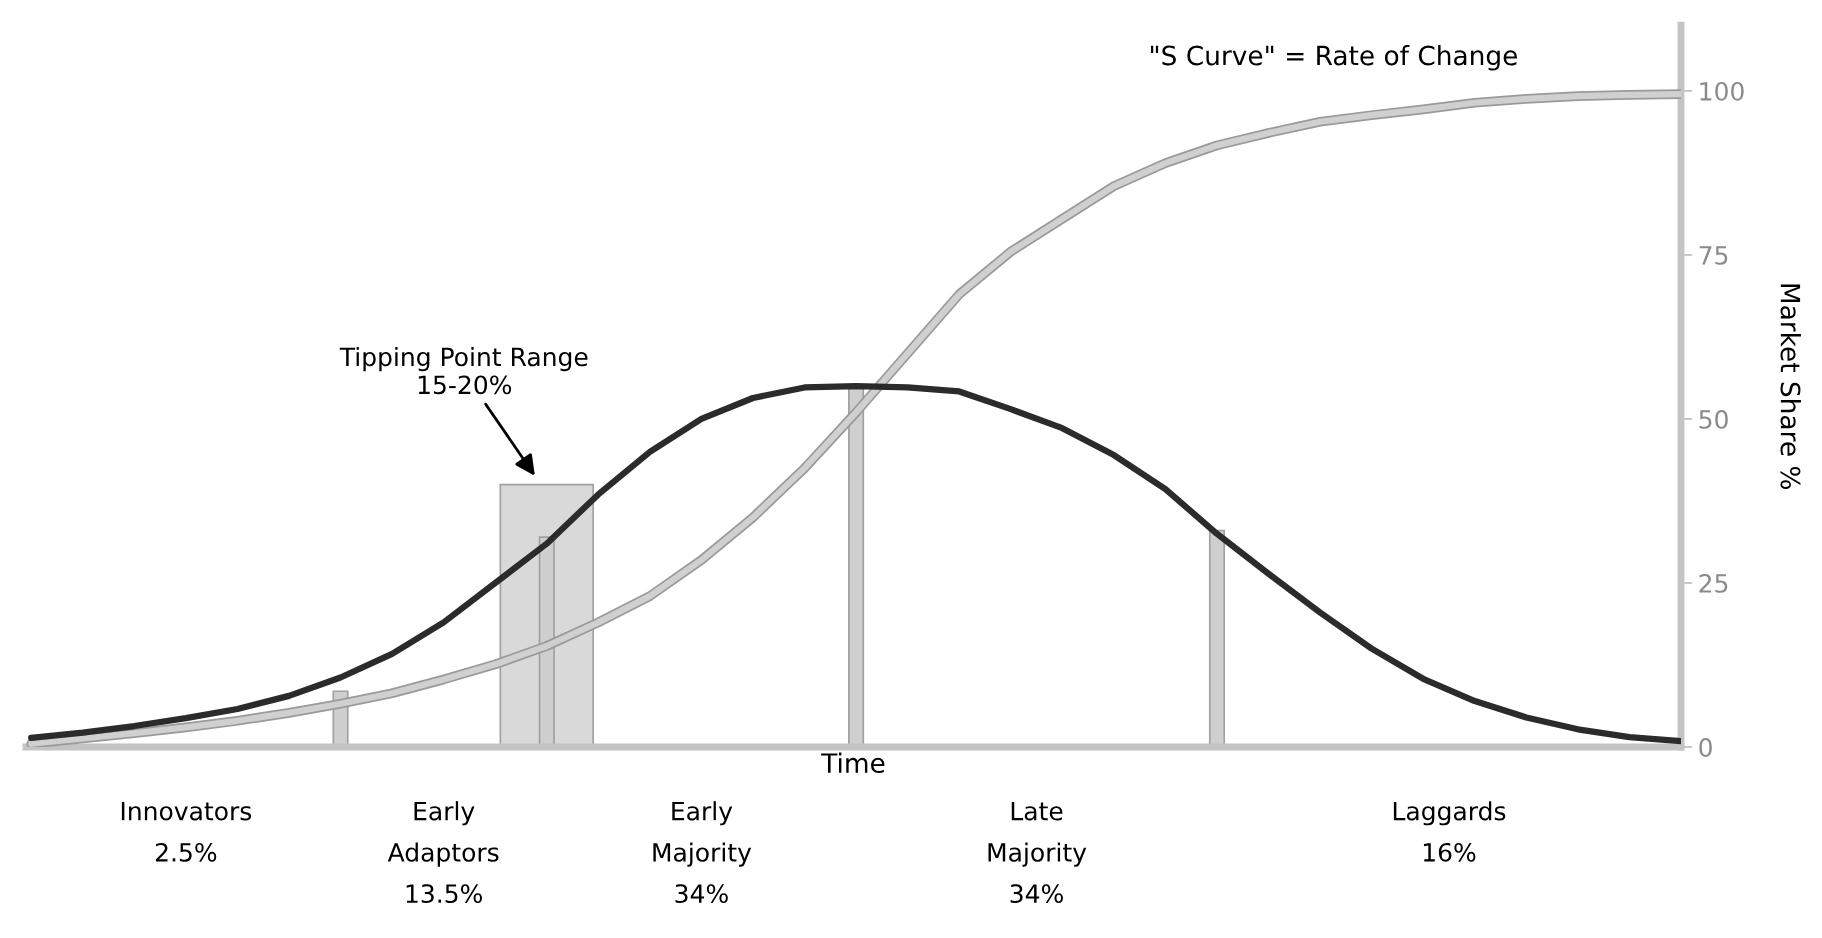  What do you see at coordinates (853, 763) in the screenshot?
I see `x-axis-title: Time` at bounding box center [853, 763].